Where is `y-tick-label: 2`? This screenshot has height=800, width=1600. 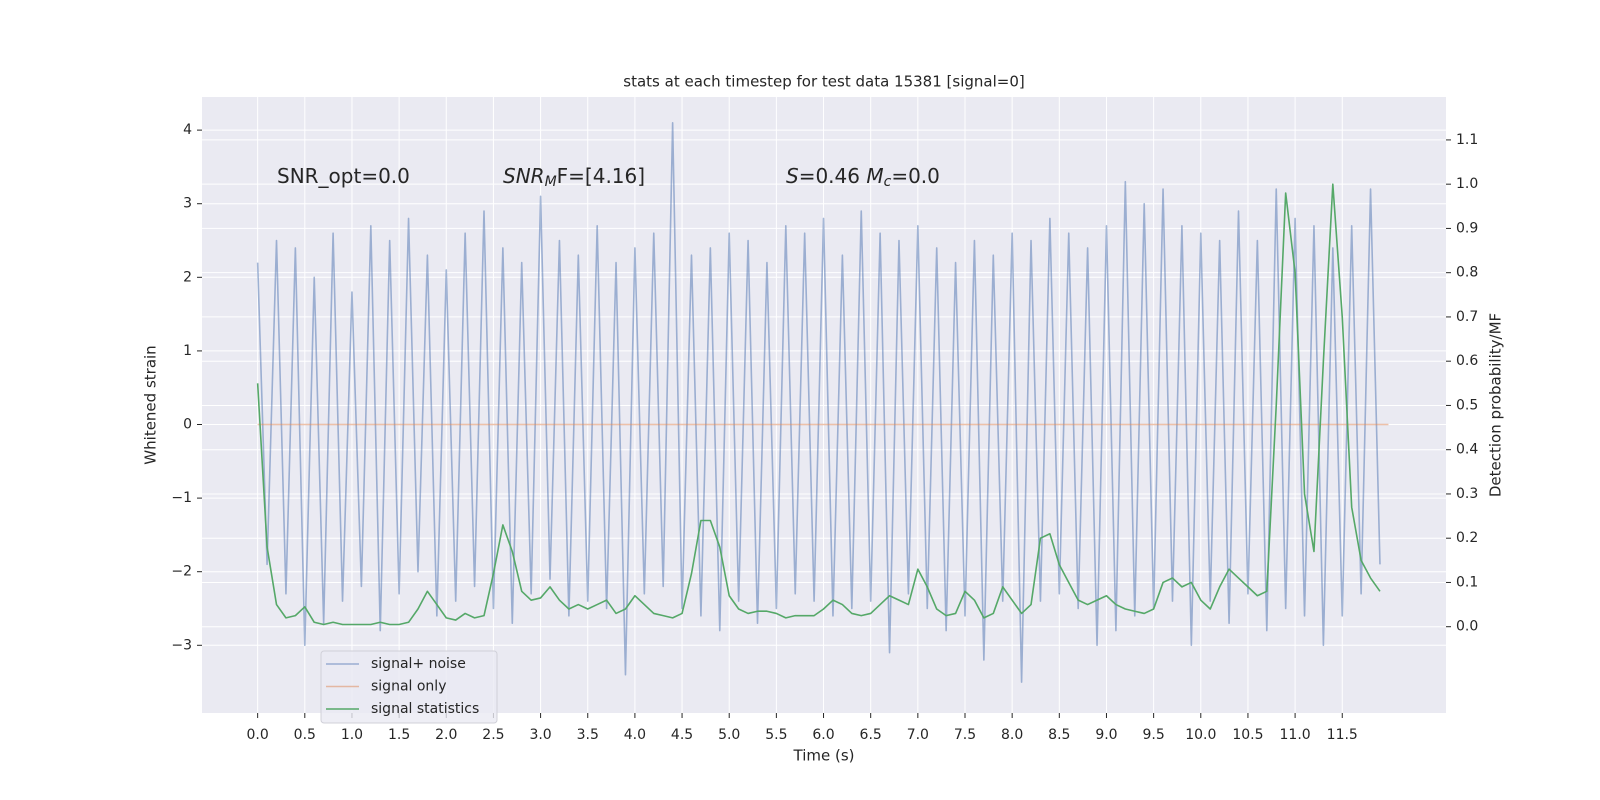 y-tick-label: 2 is located at coordinates (187, 277).